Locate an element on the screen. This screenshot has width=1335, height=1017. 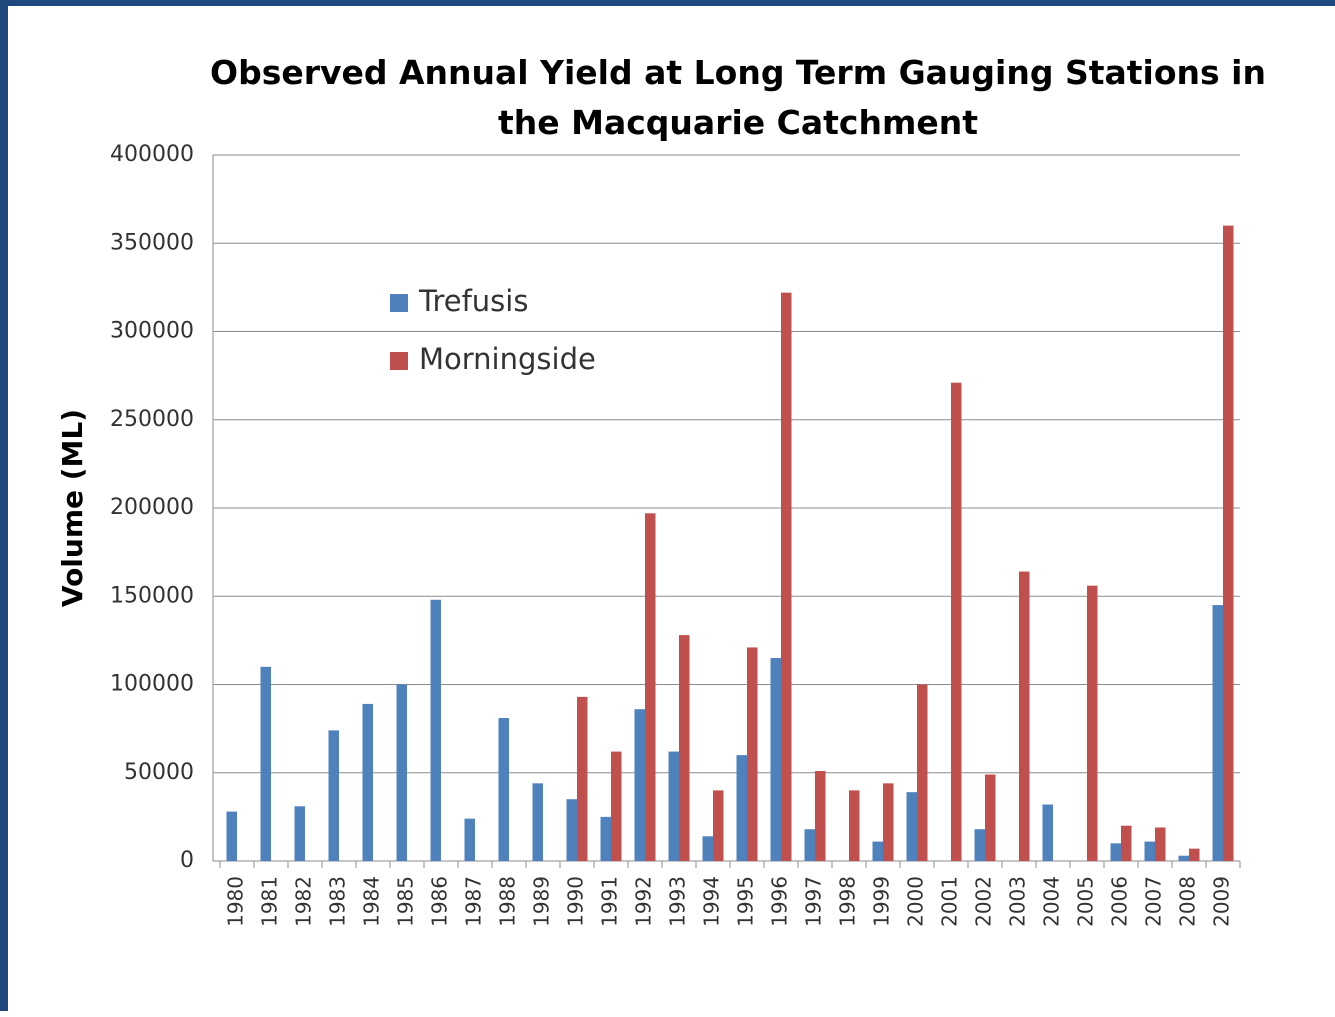
x-tick-label: 1985 is located at coordinates (406, 901).